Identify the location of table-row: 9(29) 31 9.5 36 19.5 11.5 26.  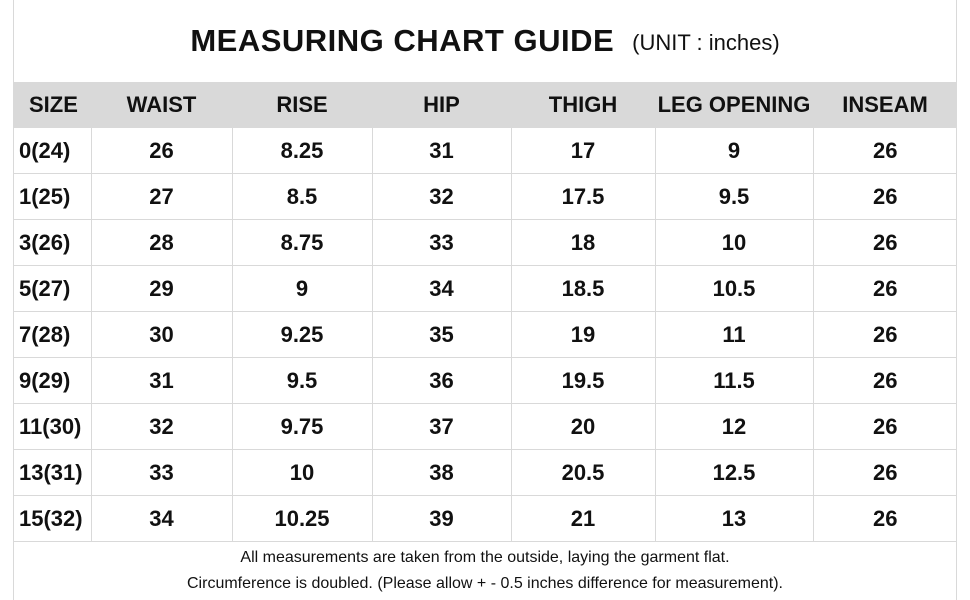
(485, 380).